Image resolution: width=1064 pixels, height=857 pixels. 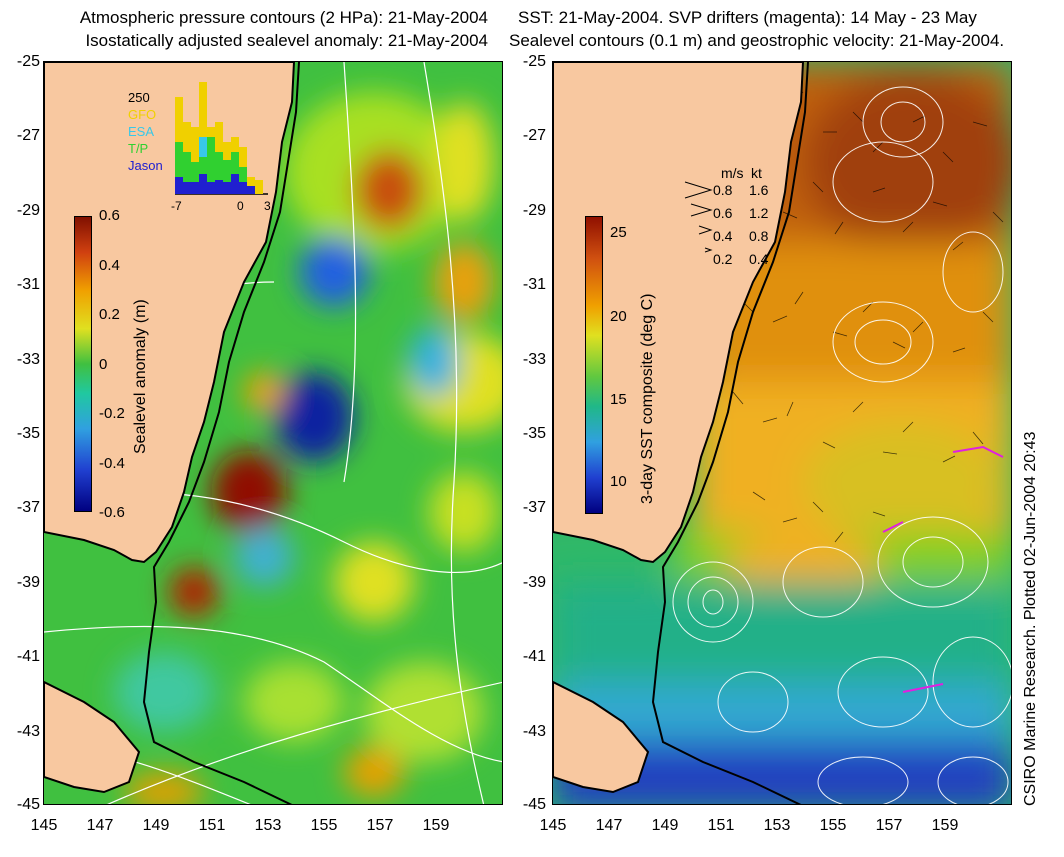 What do you see at coordinates (267, 206) in the screenshot?
I see `histogram-tick-max: 3` at bounding box center [267, 206].